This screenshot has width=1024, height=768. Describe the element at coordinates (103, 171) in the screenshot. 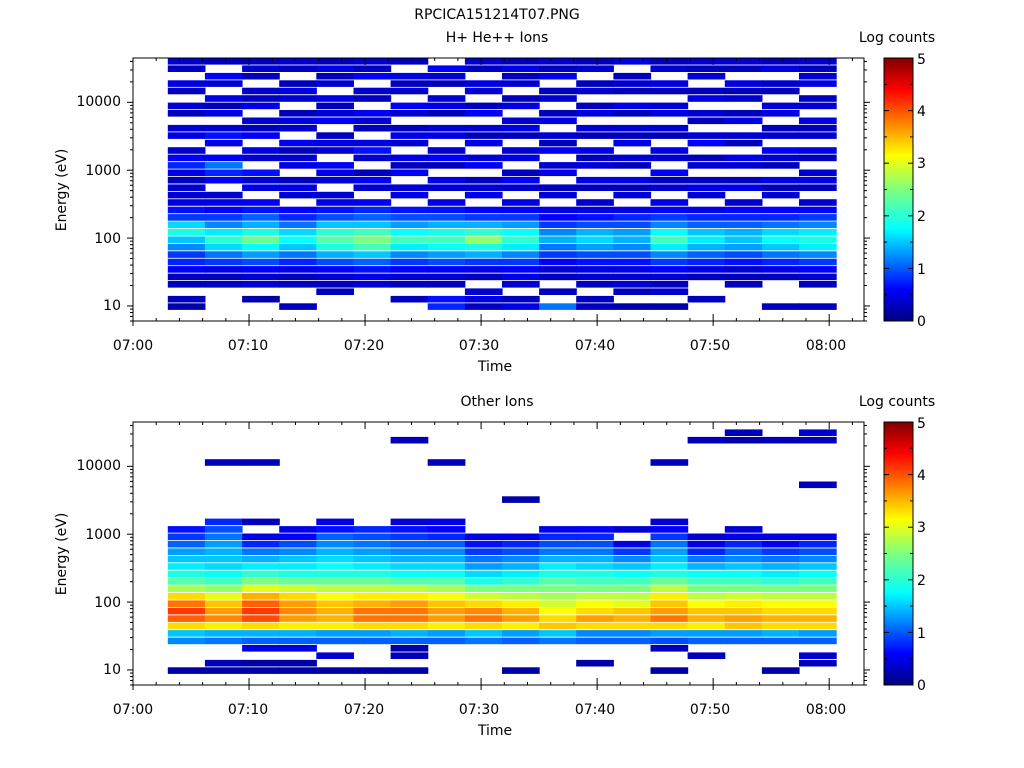

I see `y-tick-label: 1000` at that location.